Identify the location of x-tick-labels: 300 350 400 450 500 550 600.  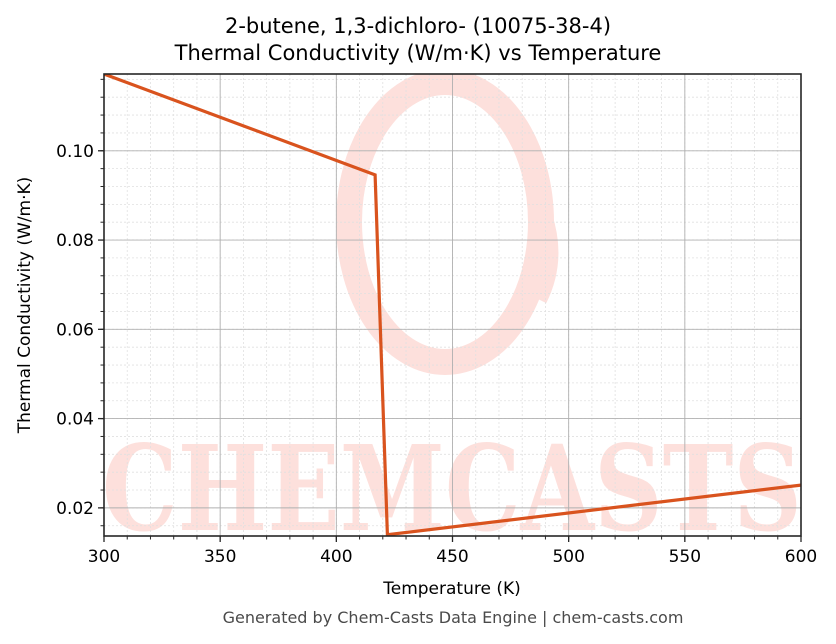
(452, 557).